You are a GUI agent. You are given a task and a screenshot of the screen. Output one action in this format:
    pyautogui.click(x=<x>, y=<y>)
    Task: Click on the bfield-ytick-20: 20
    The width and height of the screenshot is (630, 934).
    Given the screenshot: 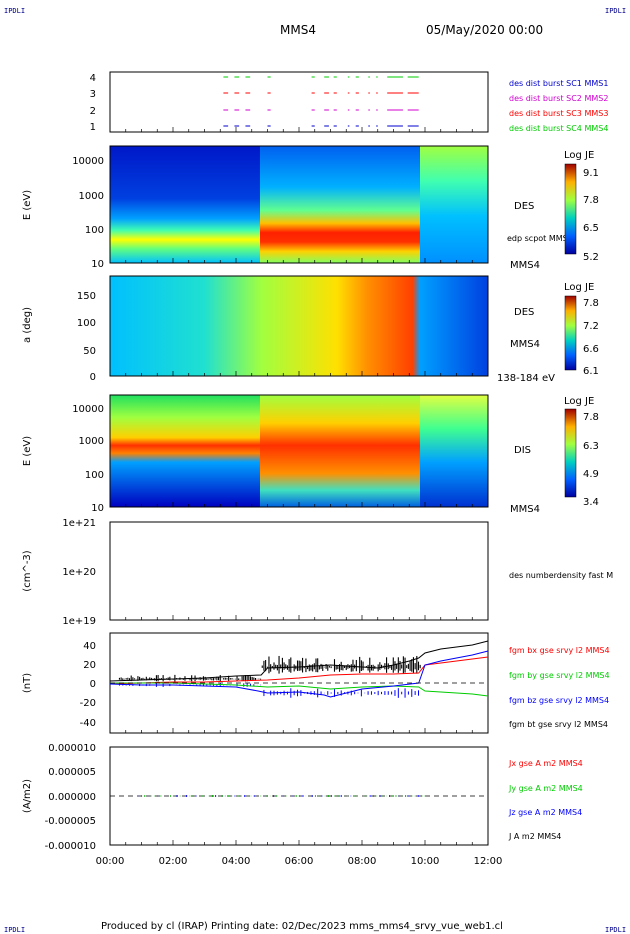 What is the action you would take?
    pyautogui.click(x=89, y=665)
    